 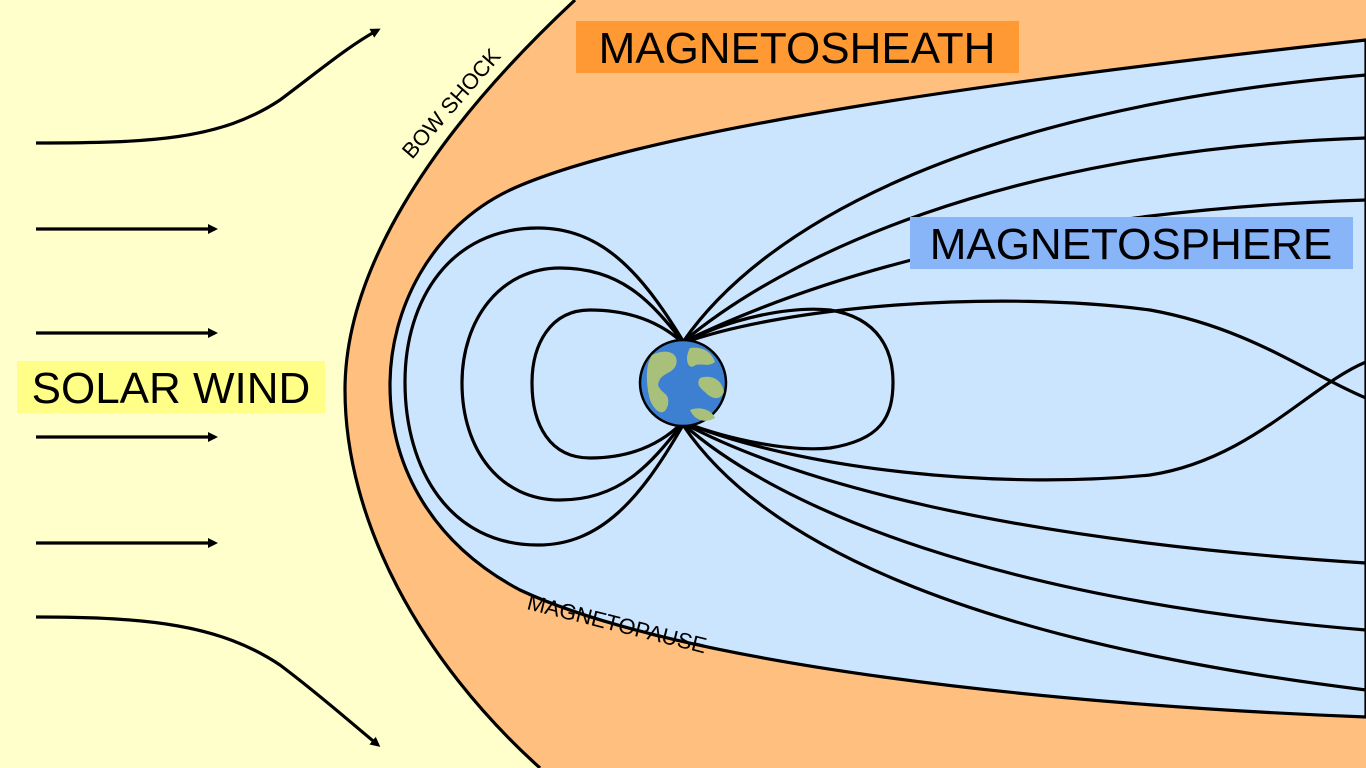 I want to click on earth-icon, so click(x=683, y=383).